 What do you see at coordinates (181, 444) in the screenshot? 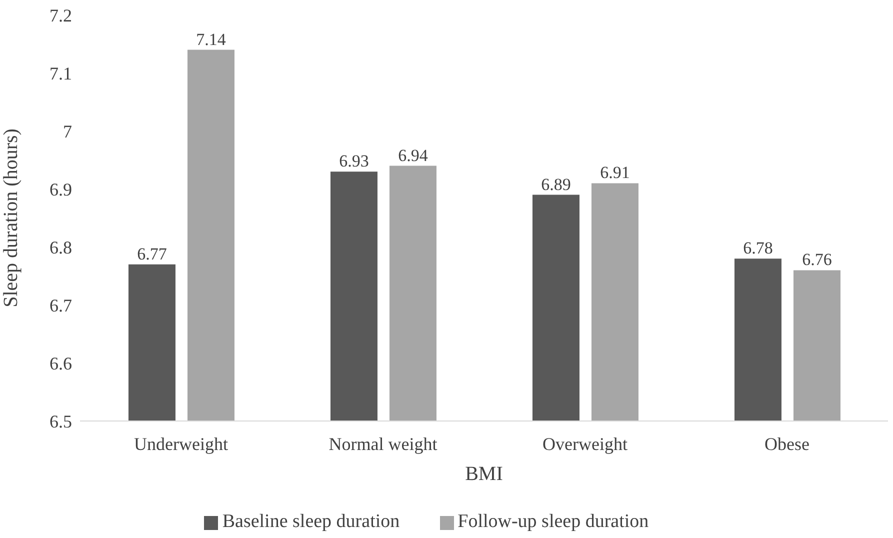
I see `x-tick-label: Underweight` at bounding box center [181, 444].